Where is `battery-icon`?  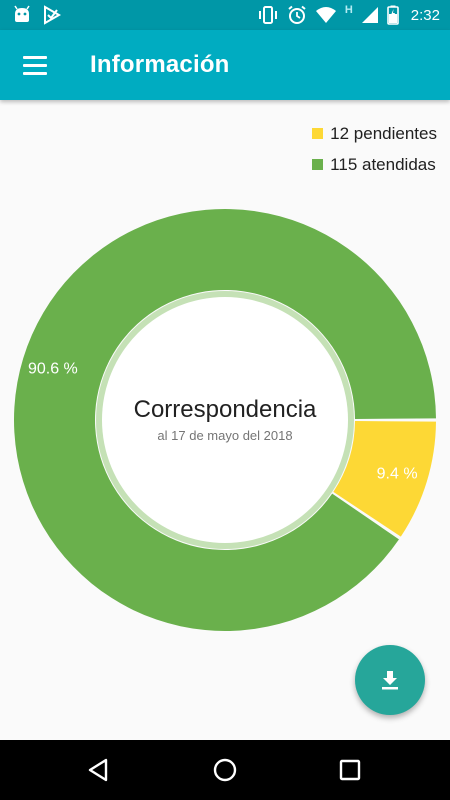 battery-icon is located at coordinates (392, 15).